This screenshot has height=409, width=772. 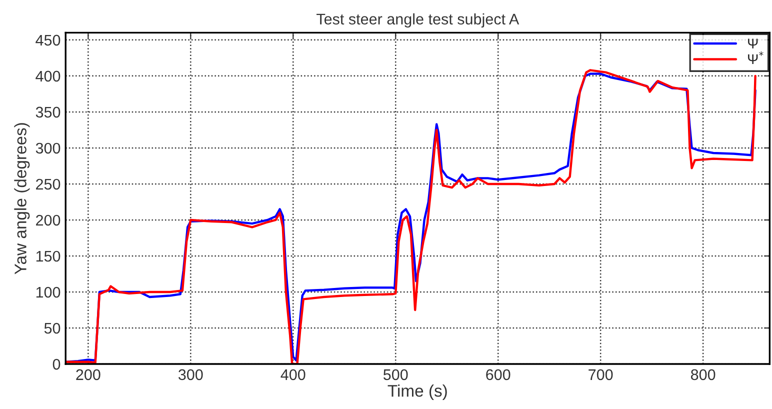 I want to click on x-tick-label: 200, so click(x=88, y=374).